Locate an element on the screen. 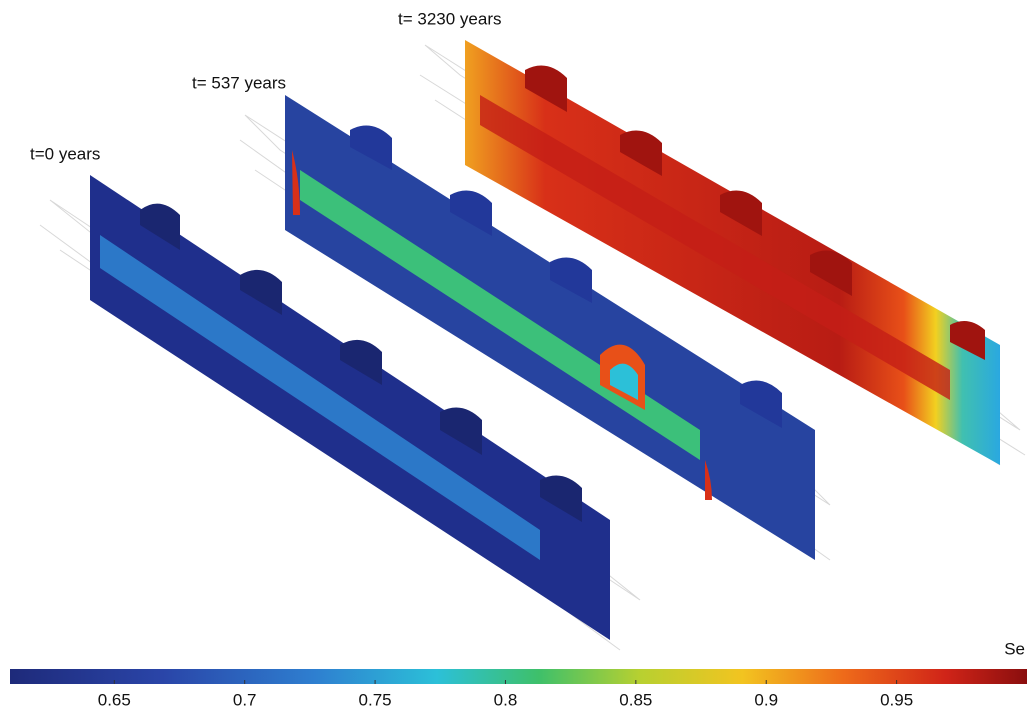  colorbar-gradient is located at coordinates (518, 676).